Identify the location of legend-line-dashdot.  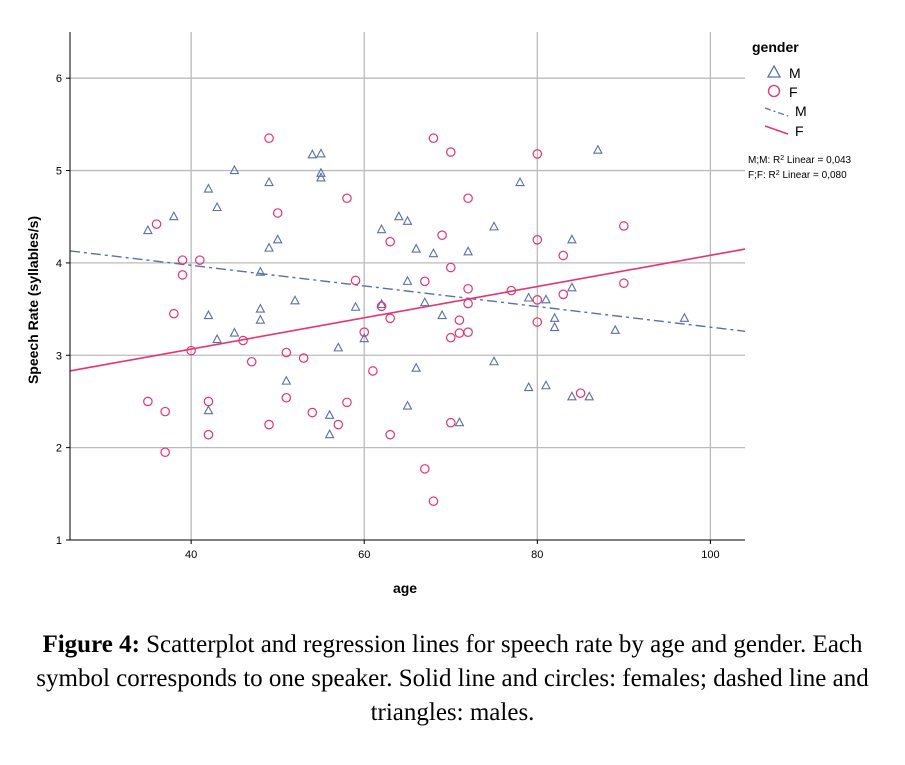
(776, 112).